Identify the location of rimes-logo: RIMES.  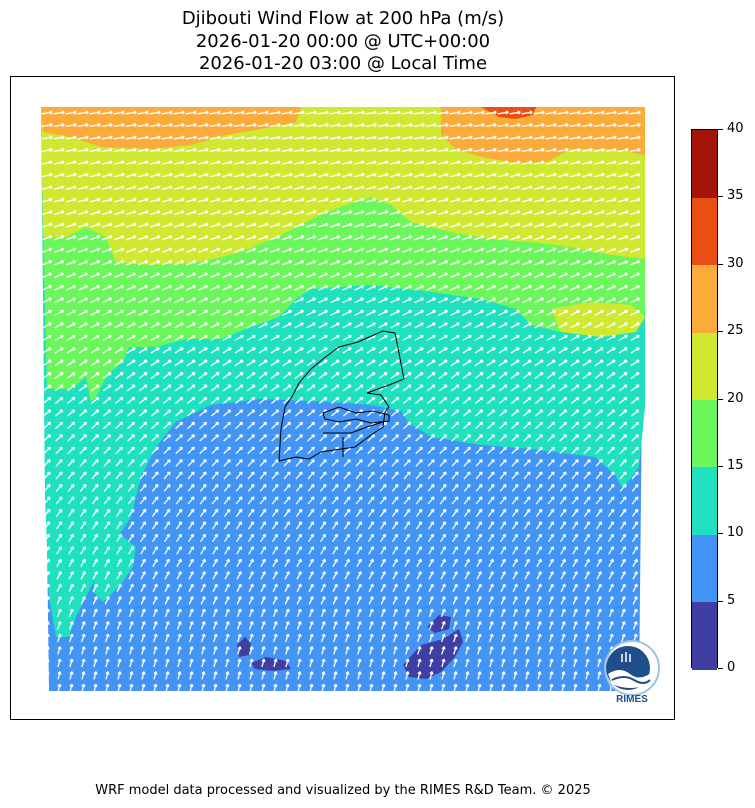
(632, 673).